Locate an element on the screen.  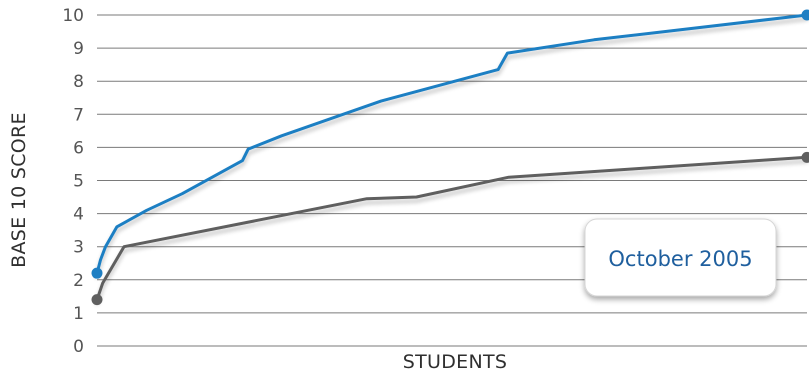
y-tick-label: 1 is located at coordinates (78, 314).